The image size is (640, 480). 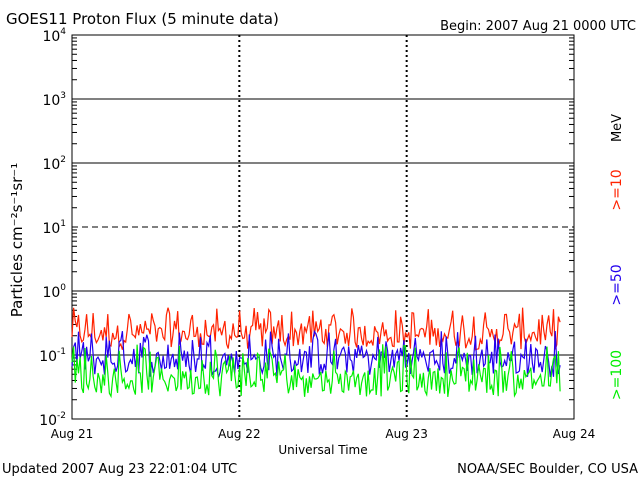 What do you see at coordinates (239, 434) in the screenshot?
I see `x-tick-label-1: Aug 22` at bounding box center [239, 434].